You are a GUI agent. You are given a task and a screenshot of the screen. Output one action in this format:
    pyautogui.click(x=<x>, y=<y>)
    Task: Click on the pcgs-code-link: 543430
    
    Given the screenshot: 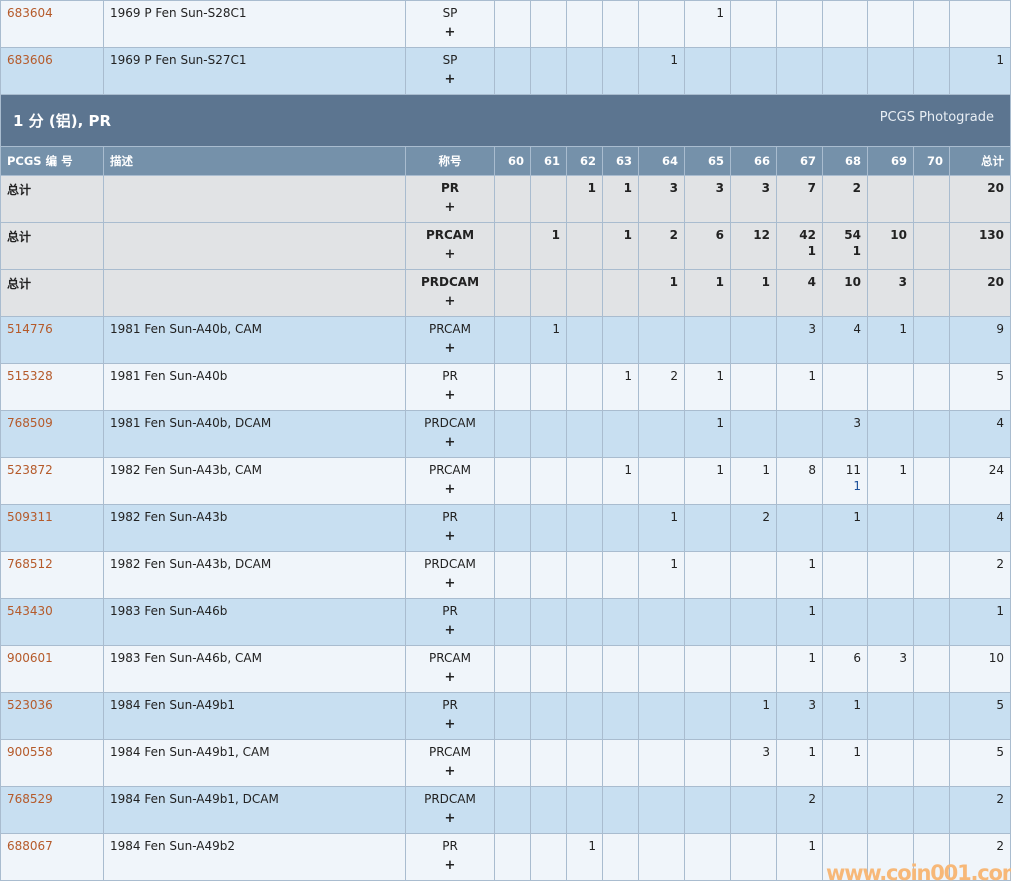 What is the action you would take?
    pyautogui.click(x=30, y=611)
    